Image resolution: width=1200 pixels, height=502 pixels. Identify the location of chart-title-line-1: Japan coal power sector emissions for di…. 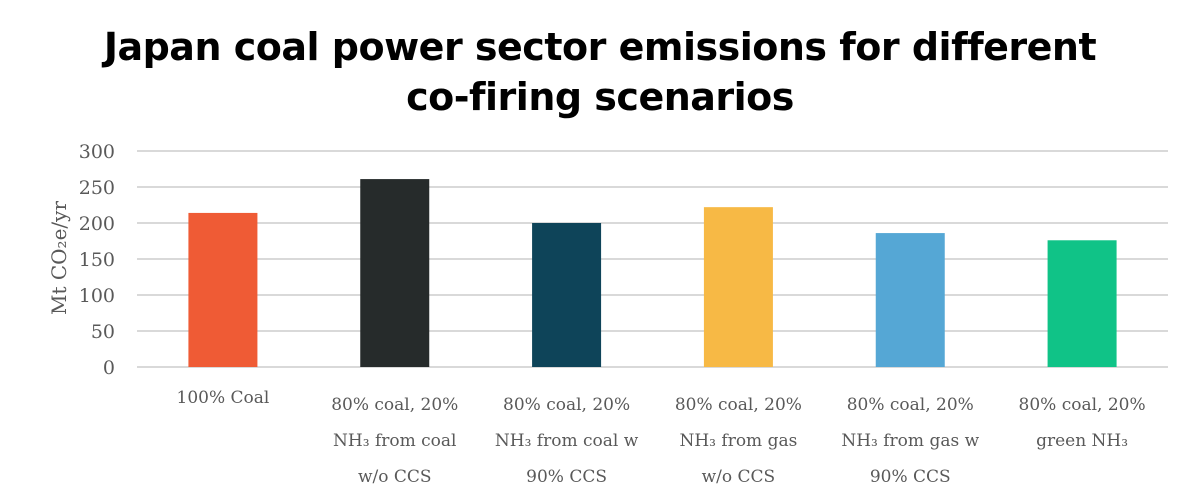
(600, 47).